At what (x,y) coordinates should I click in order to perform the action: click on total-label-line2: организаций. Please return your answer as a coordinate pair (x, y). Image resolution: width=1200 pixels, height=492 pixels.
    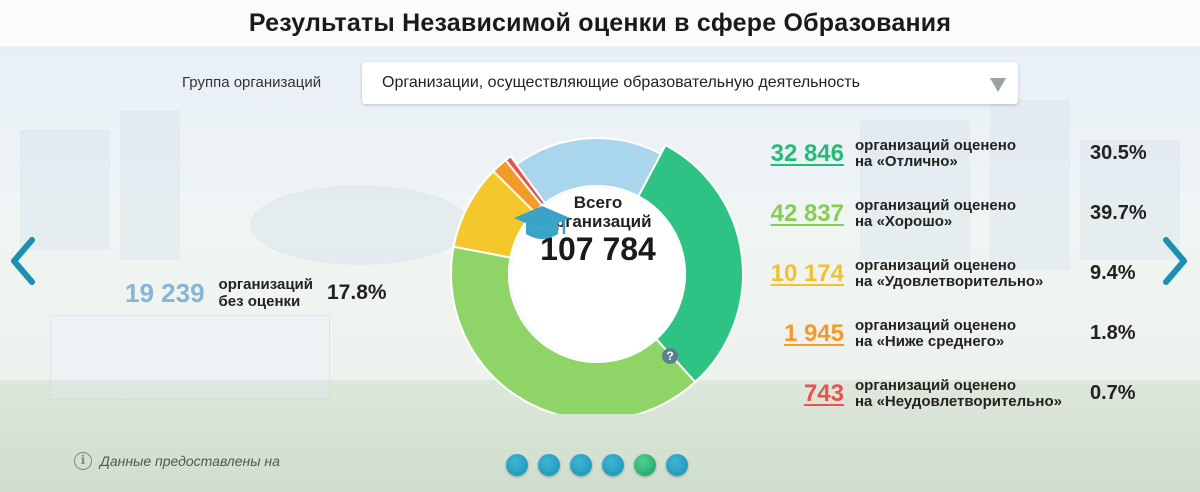
    Looking at the image, I should click on (598, 221).